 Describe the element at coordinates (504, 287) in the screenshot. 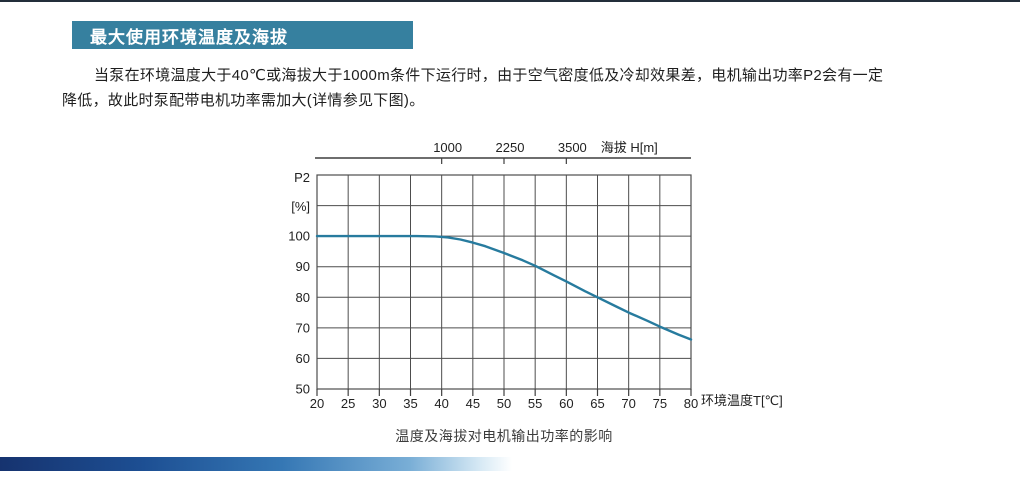

I see `derating-curve` at that location.